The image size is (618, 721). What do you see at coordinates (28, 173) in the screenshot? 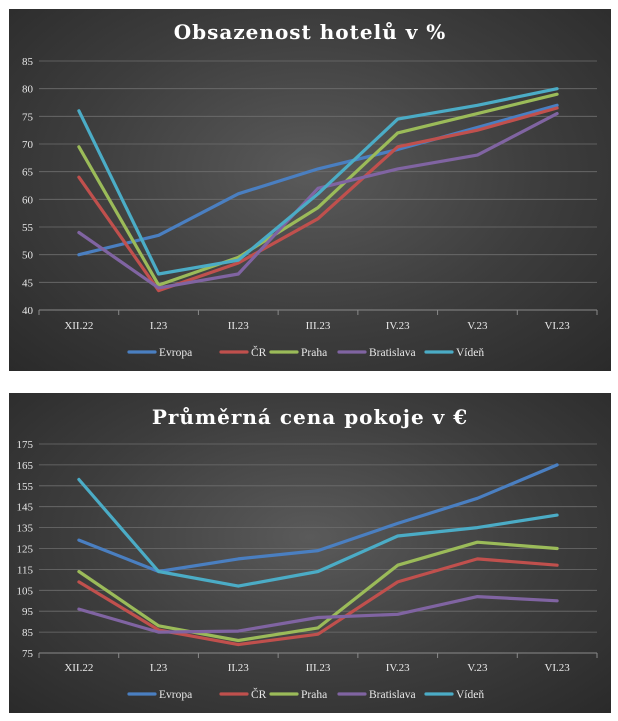
I see `y-tick-label: 65` at bounding box center [28, 173].